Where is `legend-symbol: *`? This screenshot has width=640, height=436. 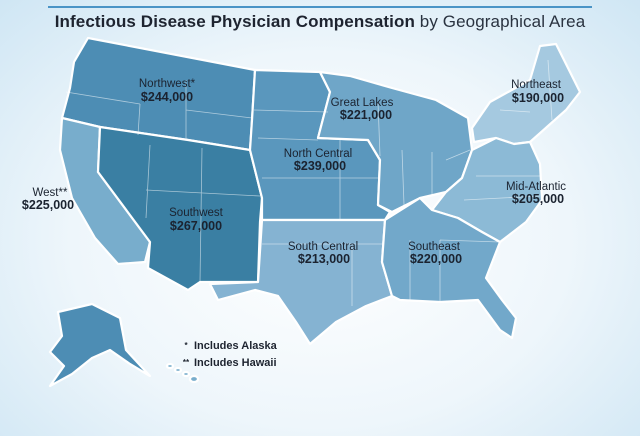
legend-symbol: * is located at coordinates (186, 345).